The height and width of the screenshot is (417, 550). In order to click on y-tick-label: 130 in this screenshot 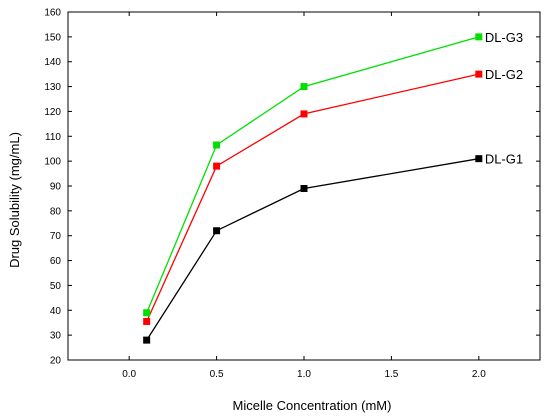, I will do `click(52, 87)`.